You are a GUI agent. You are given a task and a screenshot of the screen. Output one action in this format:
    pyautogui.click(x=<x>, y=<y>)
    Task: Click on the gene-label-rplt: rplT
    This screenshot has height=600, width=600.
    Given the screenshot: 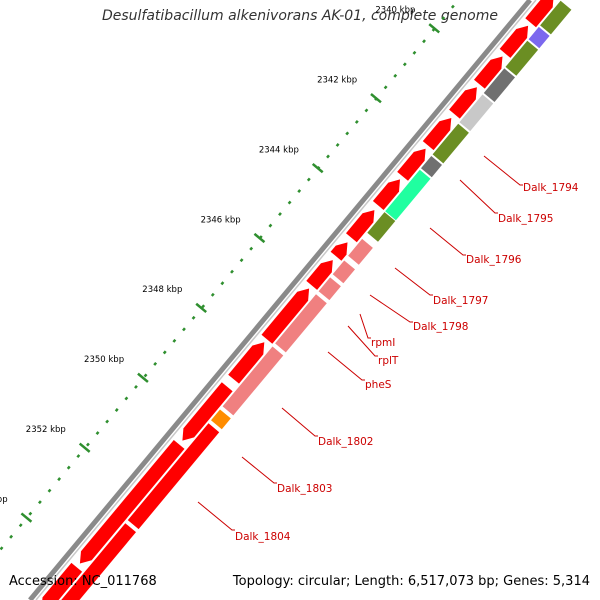 What is the action you would take?
    pyautogui.click(x=388, y=361)
    